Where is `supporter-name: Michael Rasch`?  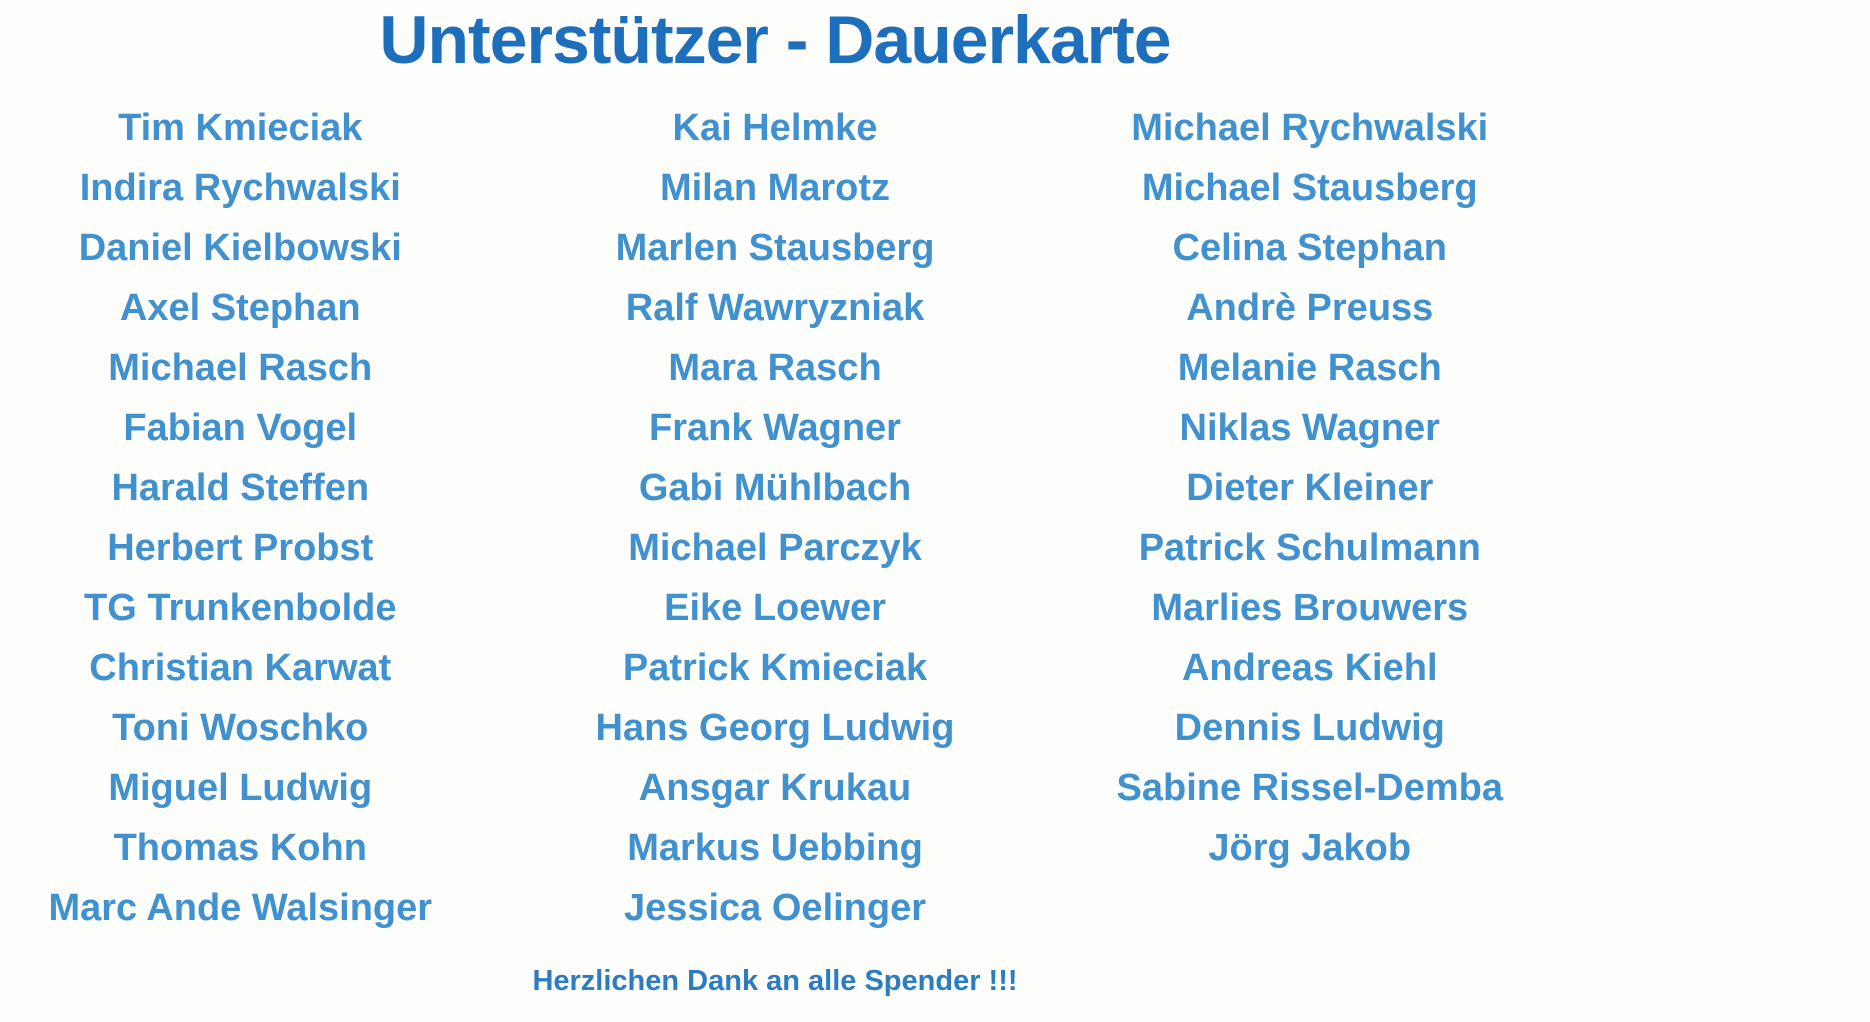
supporter-name: Michael Rasch is located at coordinates (240, 368).